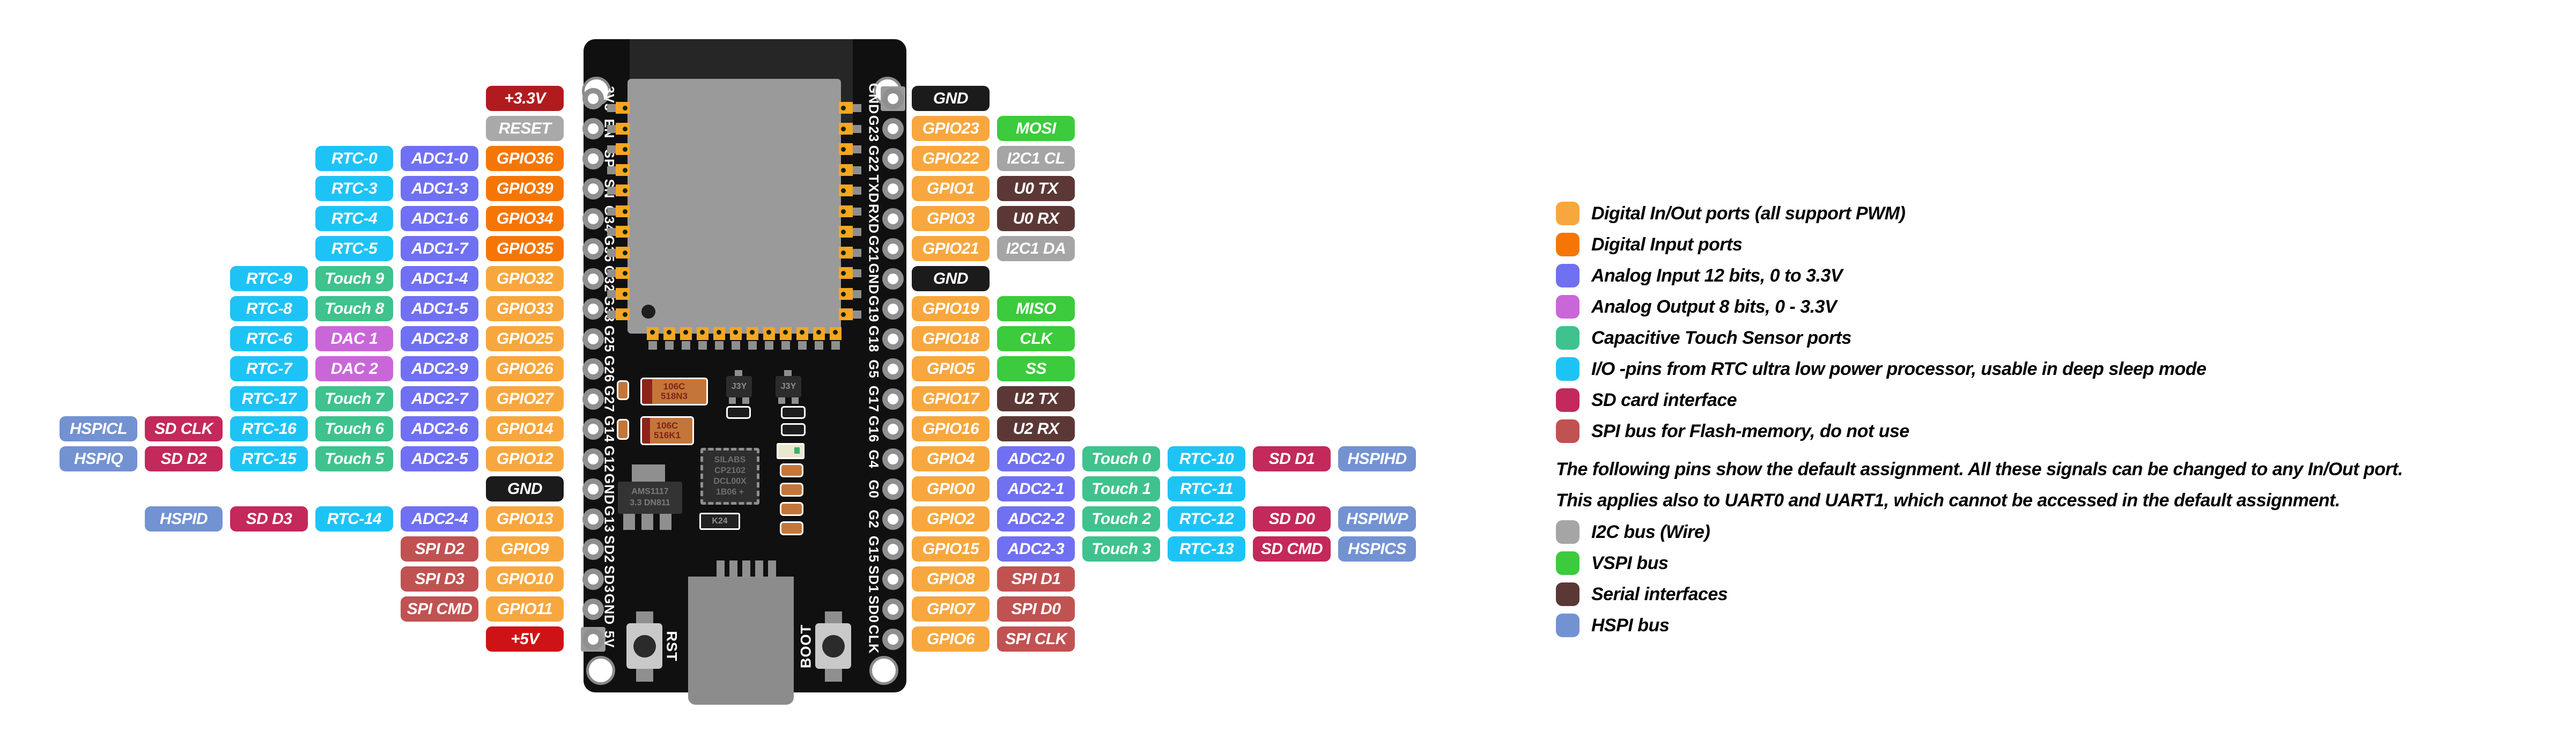 This screenshot has width=2576, height=738. Describe the element at coordinates (1642, 594) in the screenshot. I see `legend-item-serial-interfaces: Serial interfaces` at that location.